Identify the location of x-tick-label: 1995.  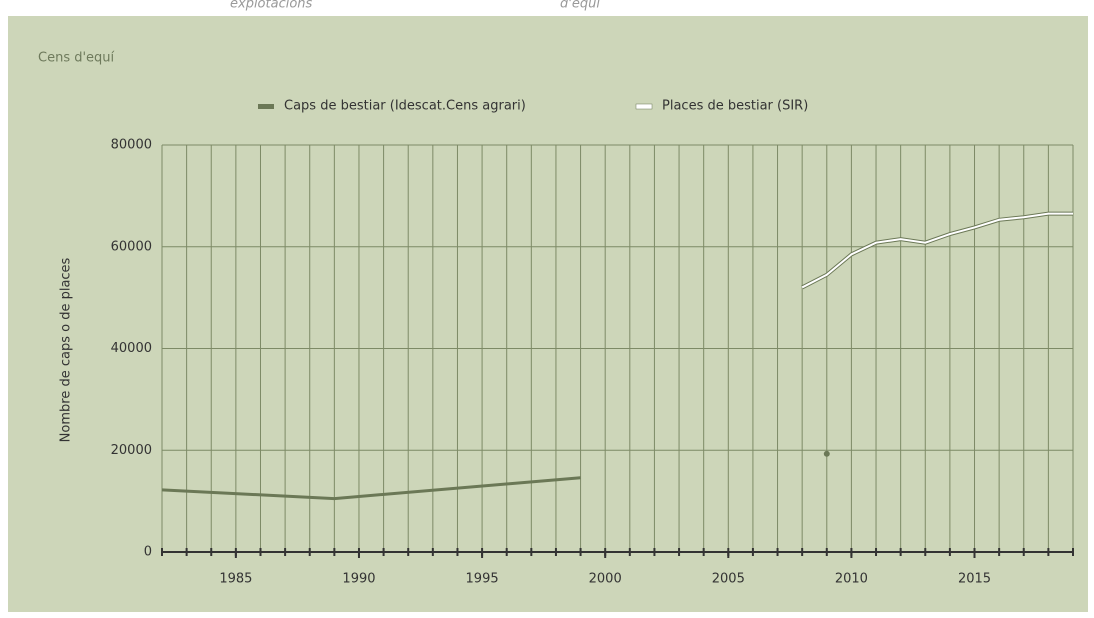
(482, 579).